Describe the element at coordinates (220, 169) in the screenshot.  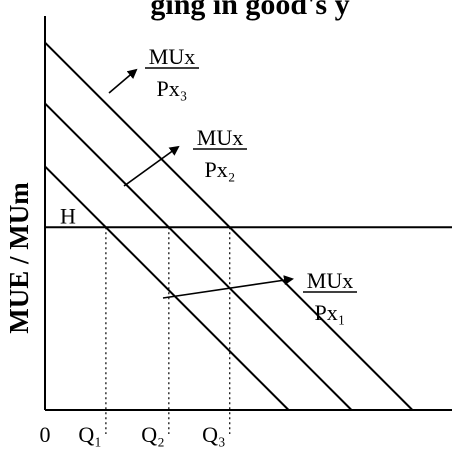
I see `fraction-denominator-2: Px₂` at that location.